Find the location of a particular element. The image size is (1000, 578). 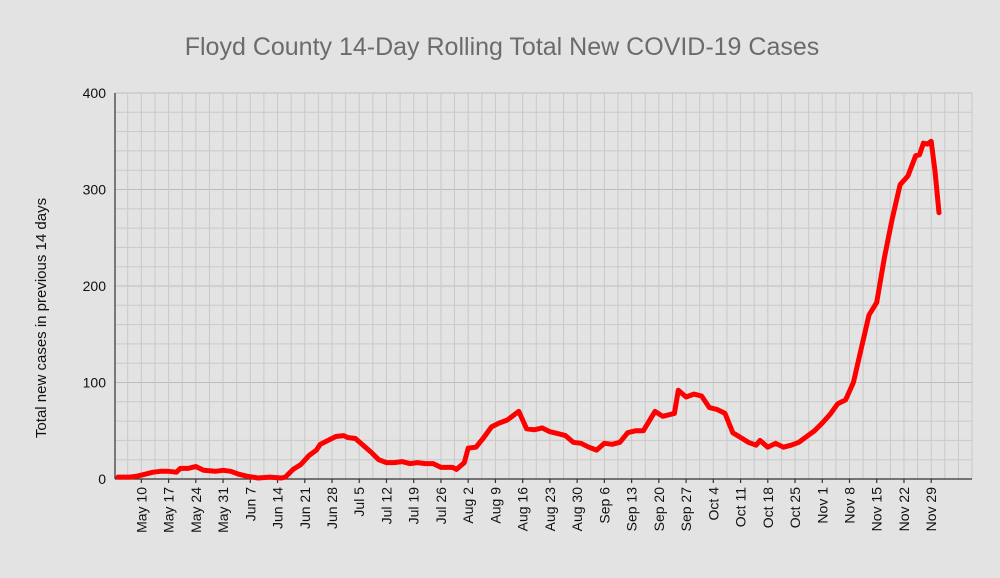

x-tick-label: Nov 1 is located at coordinates (822, 505).